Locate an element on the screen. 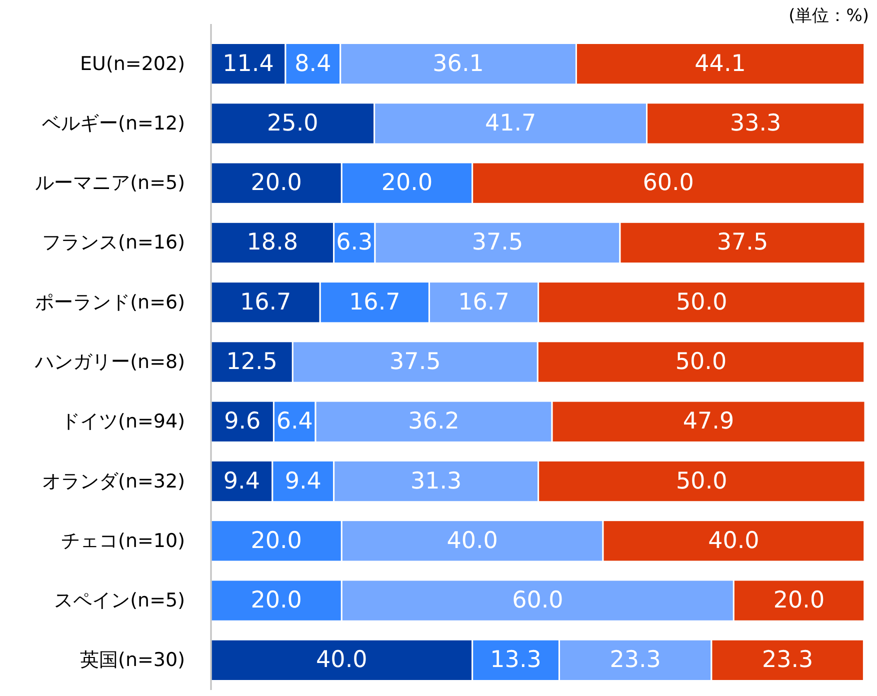  y-tick-label: ハンガリー(n=8) is located at coordinates (109, 362).